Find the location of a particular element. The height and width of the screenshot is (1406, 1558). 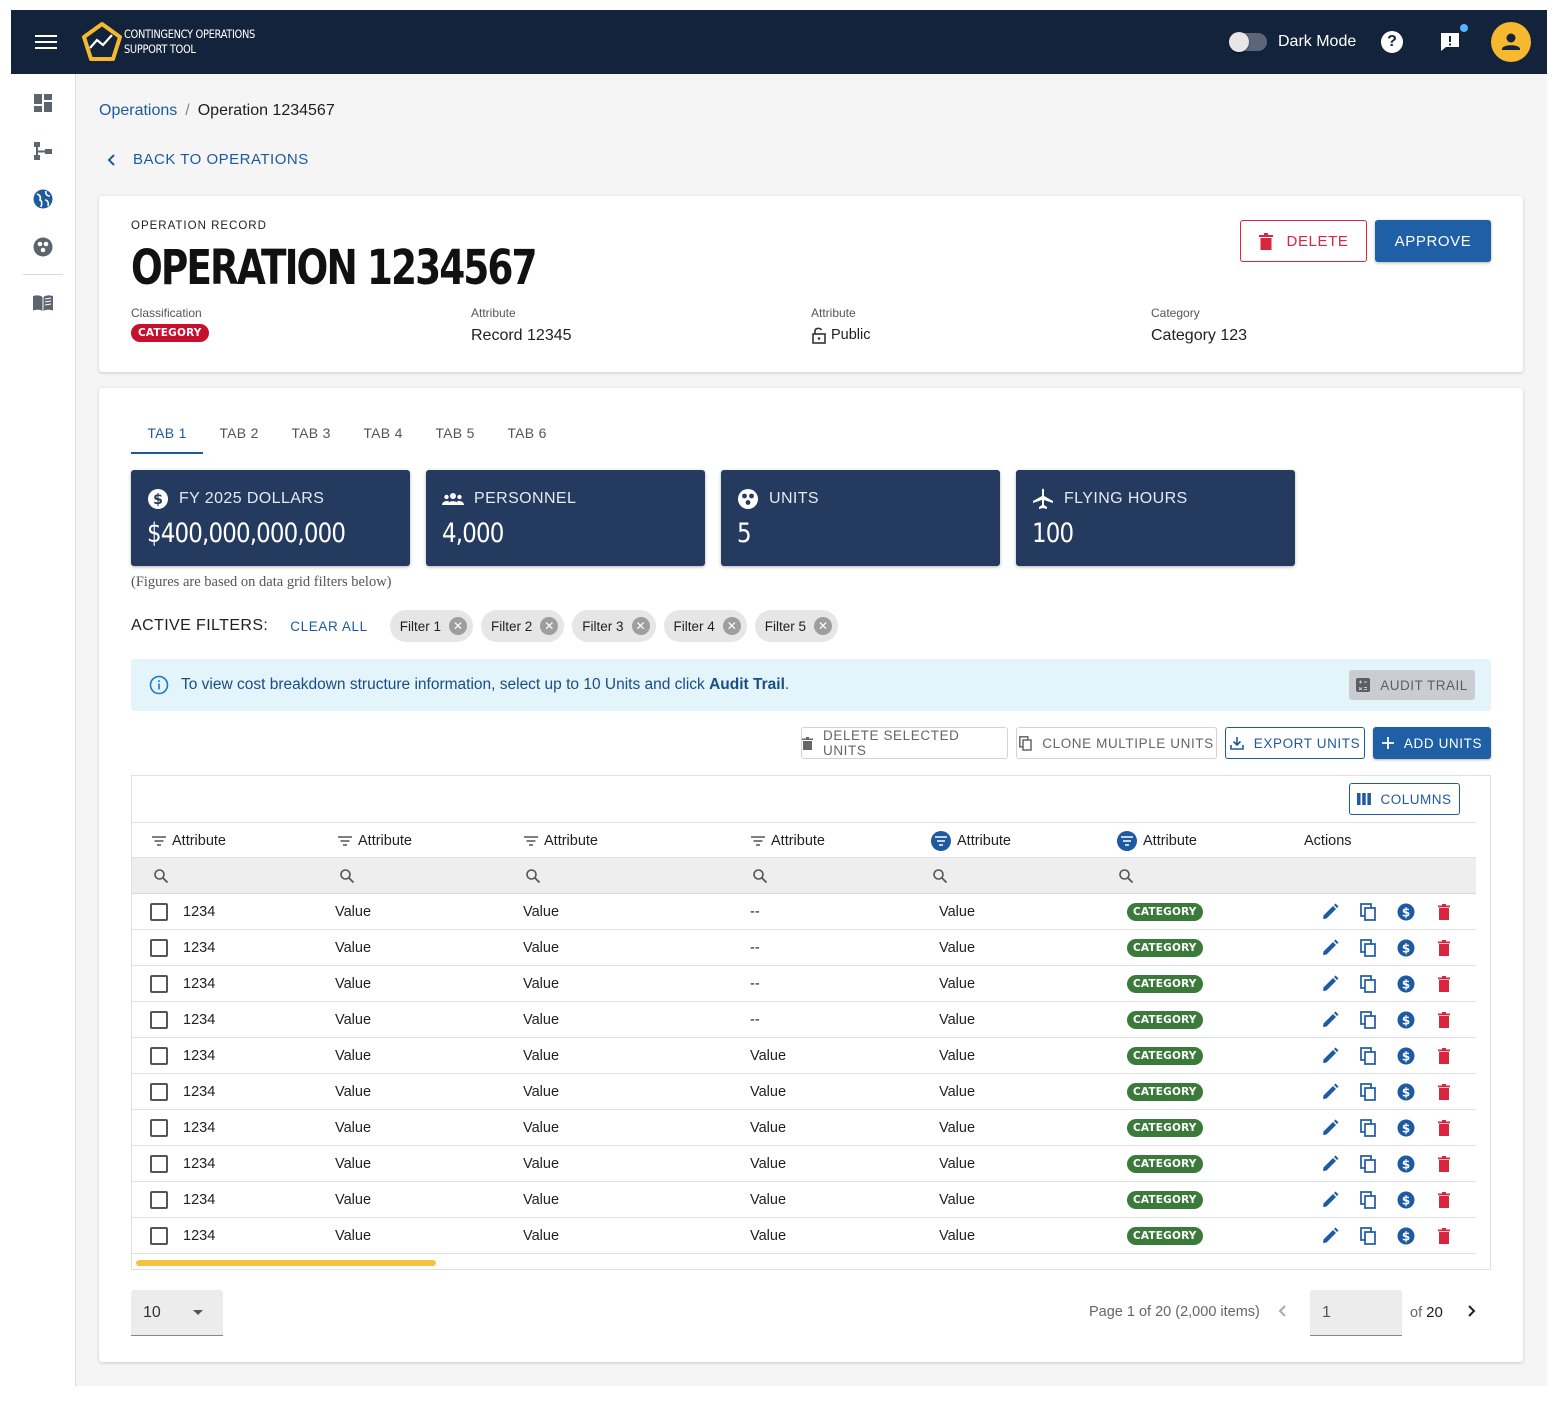

audit-trail-button: AUDIT TRAIL is located at coordinates (1412, 685).